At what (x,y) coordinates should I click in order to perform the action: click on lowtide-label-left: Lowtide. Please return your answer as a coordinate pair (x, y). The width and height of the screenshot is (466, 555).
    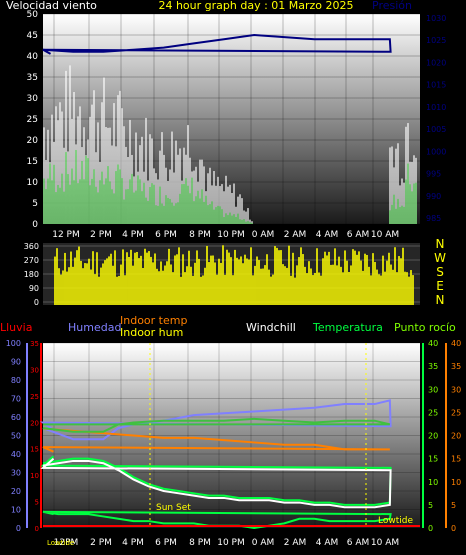
    Looking at the image, I should click on (60, 543).